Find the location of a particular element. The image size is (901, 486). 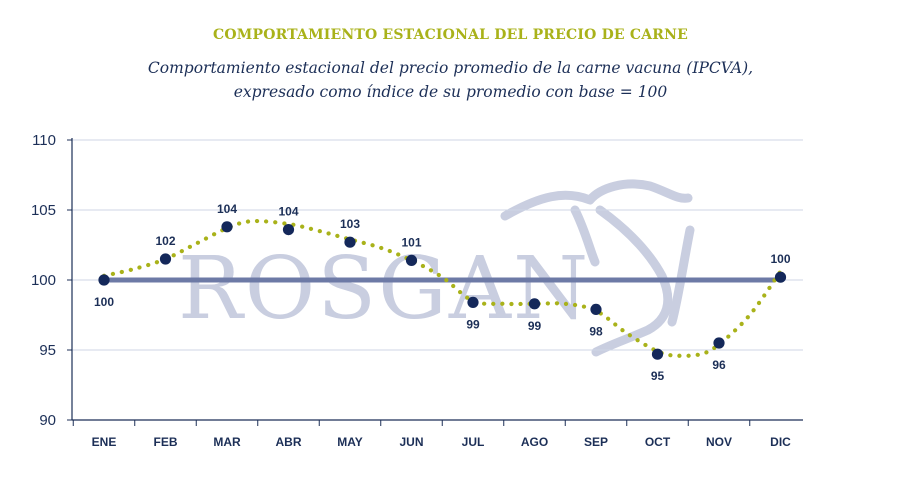

x-tick-label-nov: NOV is located at coordinates (719, 442).